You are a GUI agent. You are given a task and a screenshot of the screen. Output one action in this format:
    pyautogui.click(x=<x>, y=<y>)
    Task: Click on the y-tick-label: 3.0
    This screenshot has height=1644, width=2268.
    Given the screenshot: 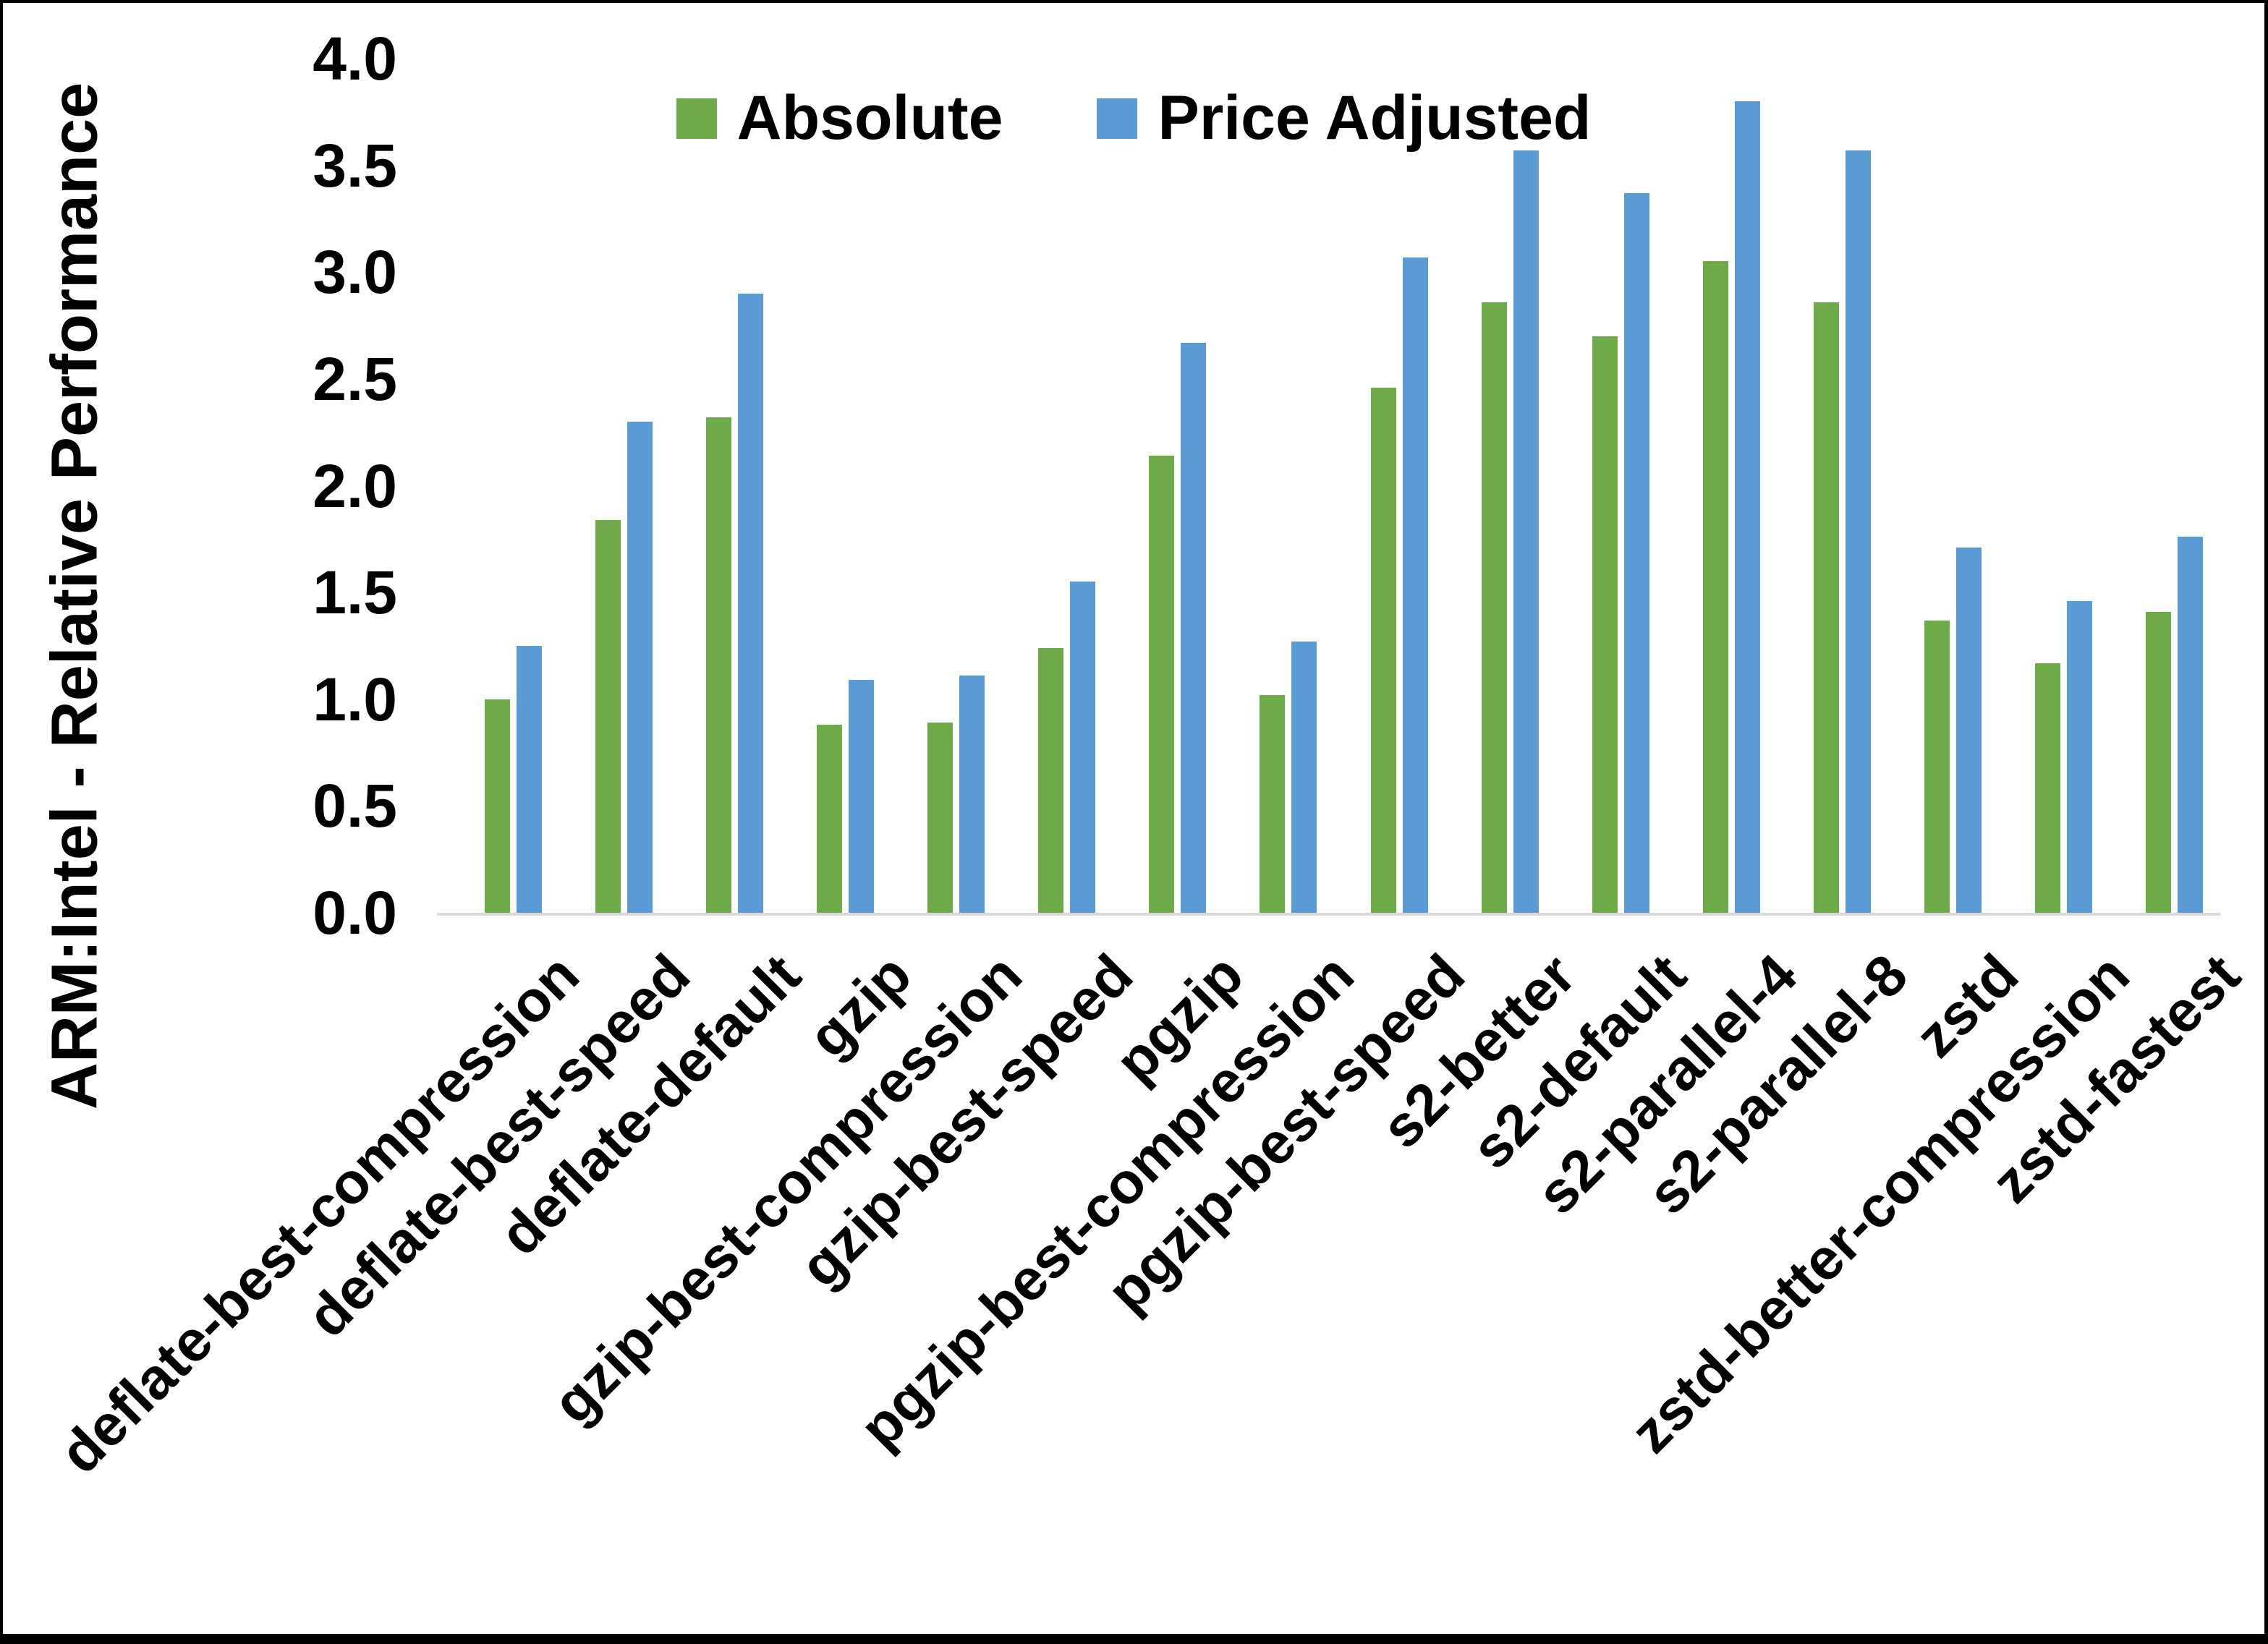 What is the action you would take?
    pyautogui.click(x=355, y=272)
    